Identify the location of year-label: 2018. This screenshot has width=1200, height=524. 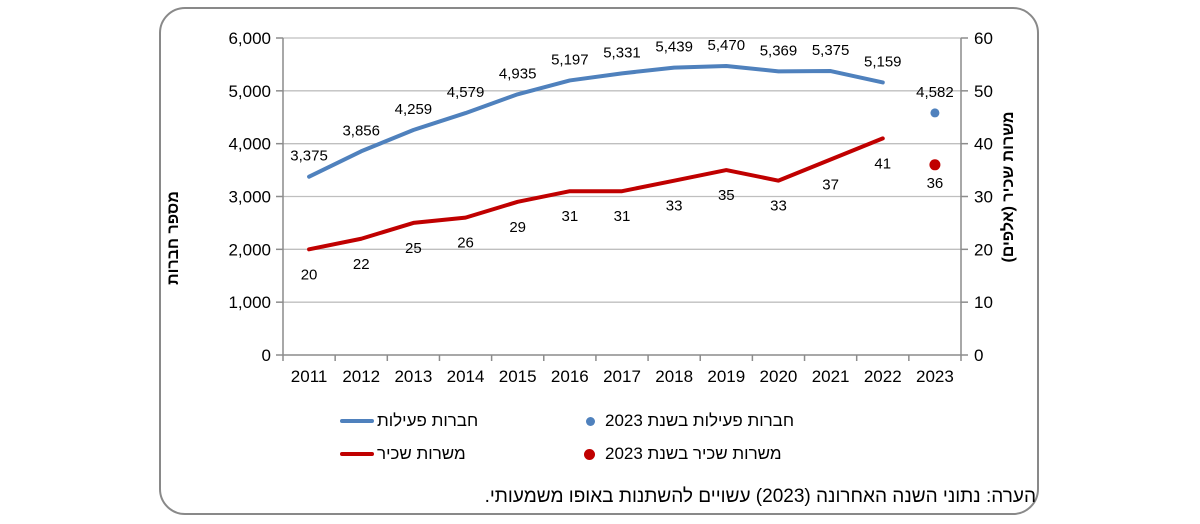
(674, 376).